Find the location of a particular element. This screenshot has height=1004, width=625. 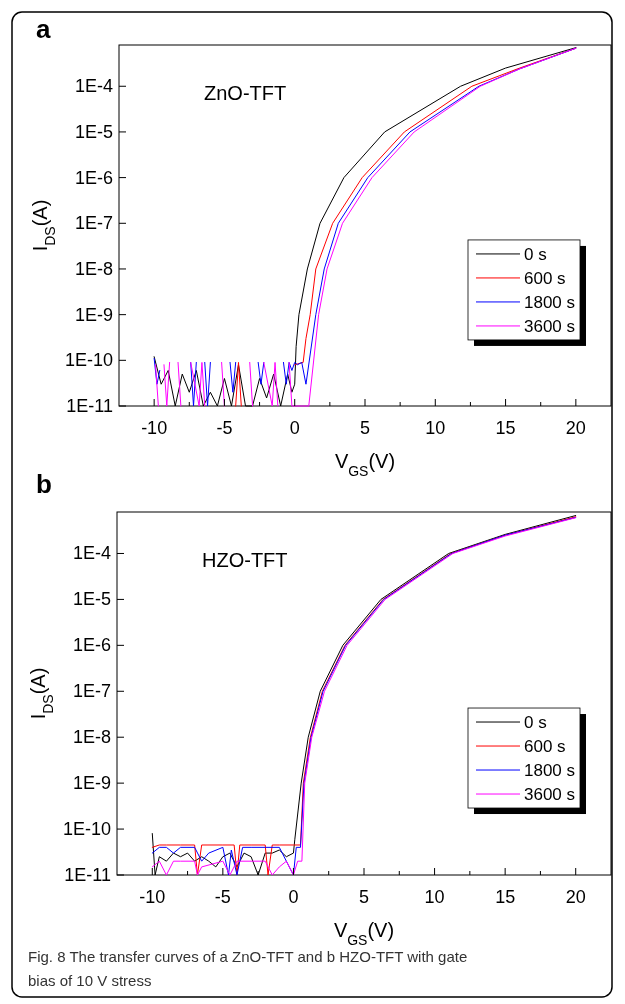

annotation: HZO-TFT is located at coordinates (245, 560).